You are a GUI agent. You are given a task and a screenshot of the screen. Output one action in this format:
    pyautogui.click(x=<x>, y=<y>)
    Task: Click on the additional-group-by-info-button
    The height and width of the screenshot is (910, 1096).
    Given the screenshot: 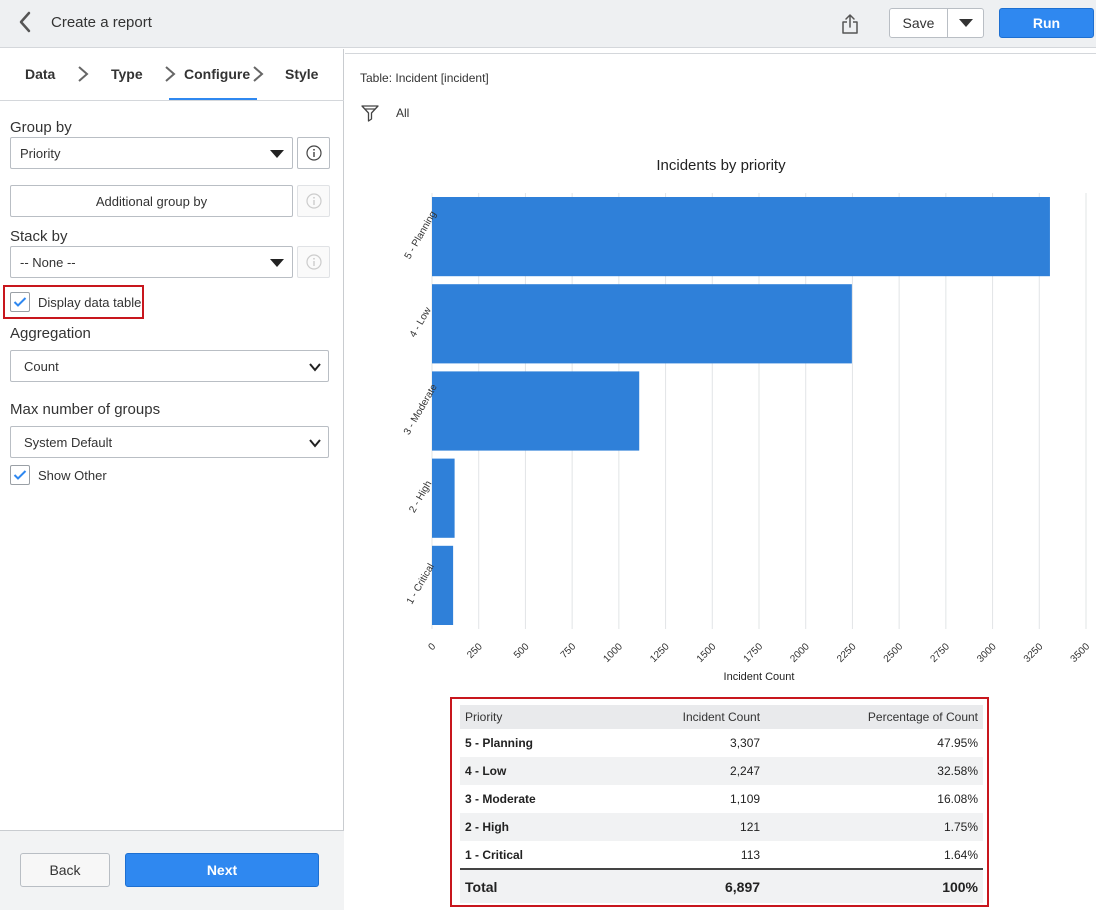 What is the action you would take?
    pyautogui.click(x=313, y=201)
    